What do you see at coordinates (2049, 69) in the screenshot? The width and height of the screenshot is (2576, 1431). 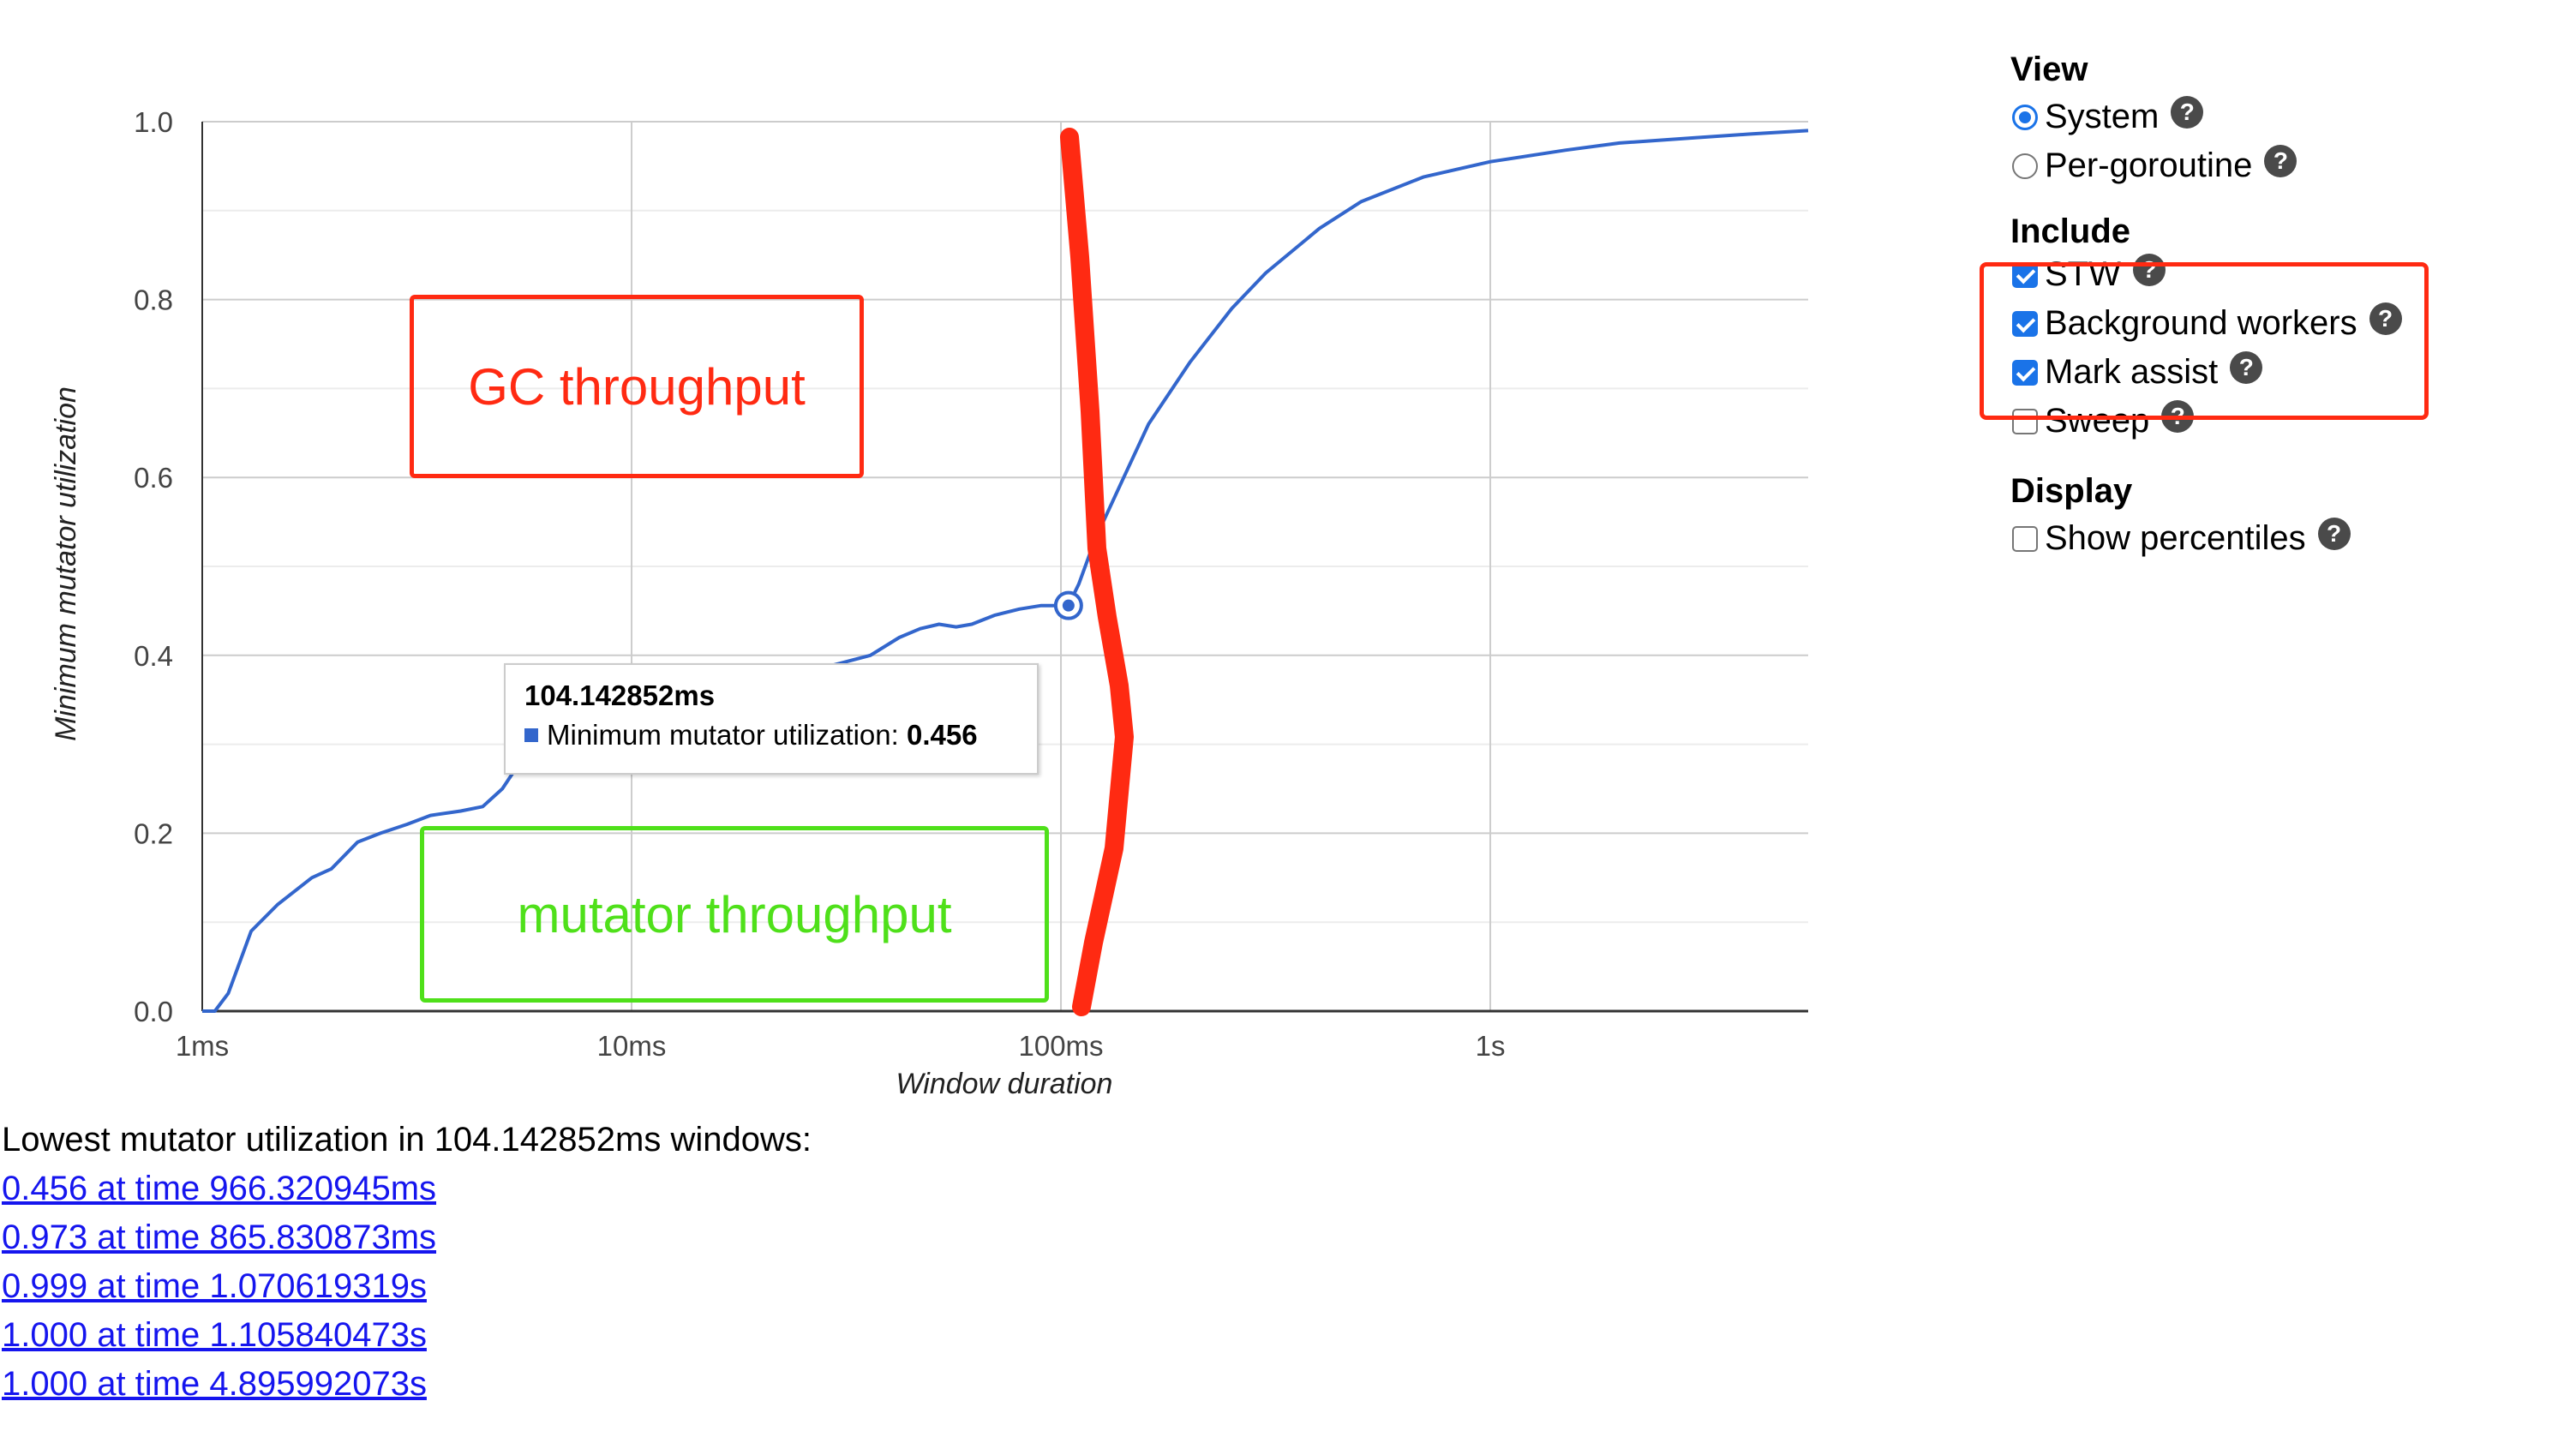 I see `view-heading: View` at bounding box center [2049, 69].